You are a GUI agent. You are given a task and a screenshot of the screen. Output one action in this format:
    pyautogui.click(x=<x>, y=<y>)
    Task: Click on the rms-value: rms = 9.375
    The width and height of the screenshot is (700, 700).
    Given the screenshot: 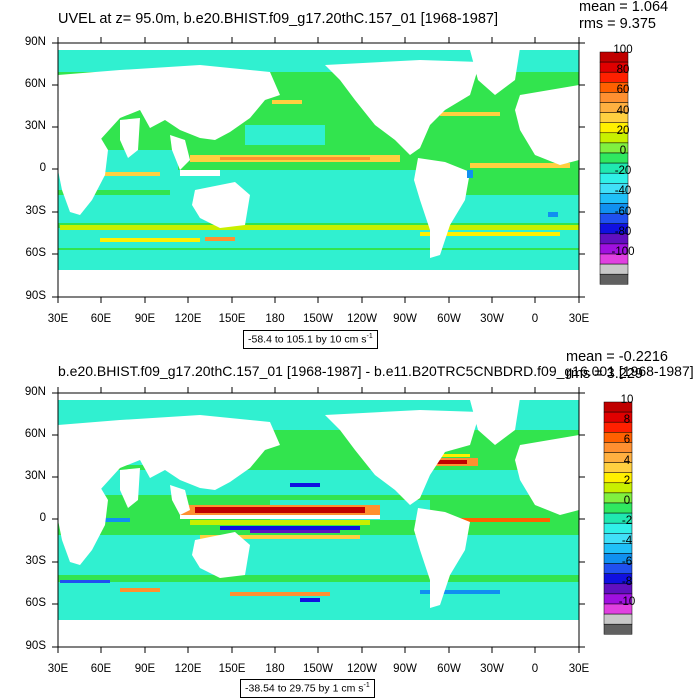 What is the action you would take?
    pyautogui.click(x=617, y=24)
    